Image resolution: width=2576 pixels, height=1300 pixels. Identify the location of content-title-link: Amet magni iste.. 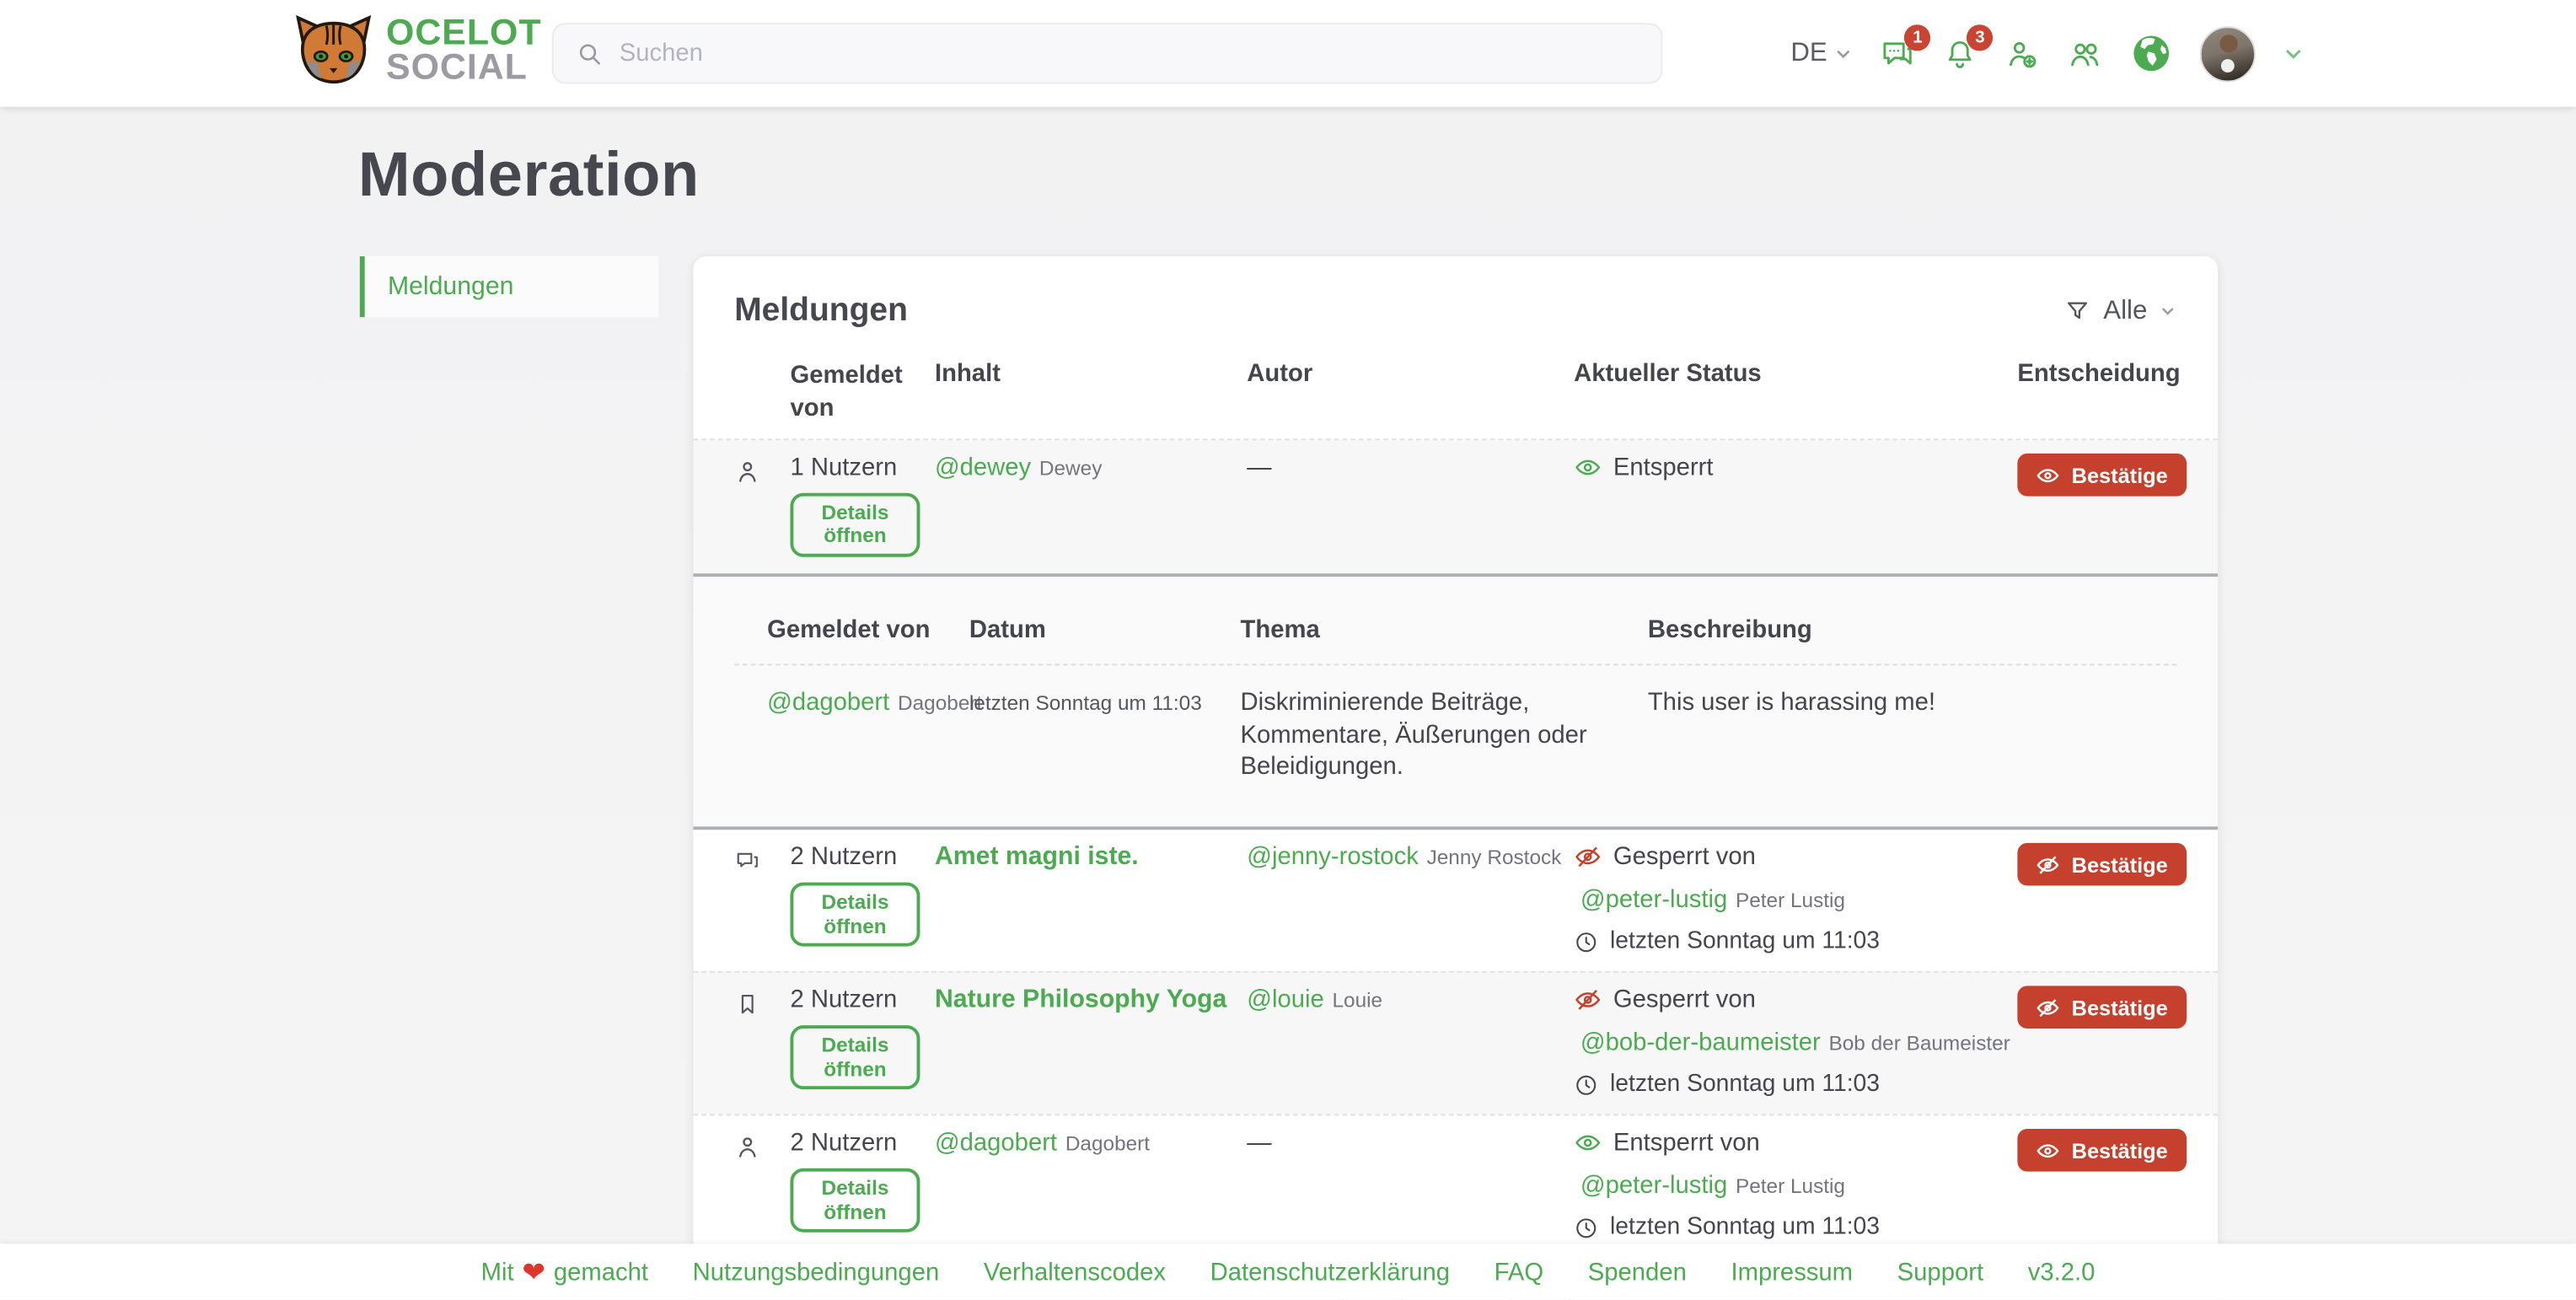
(1036, 857).